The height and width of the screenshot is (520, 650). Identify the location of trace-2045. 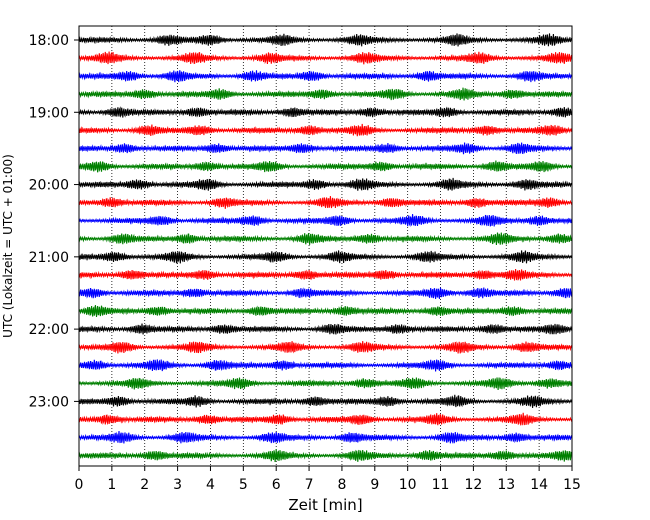
(325, 239).